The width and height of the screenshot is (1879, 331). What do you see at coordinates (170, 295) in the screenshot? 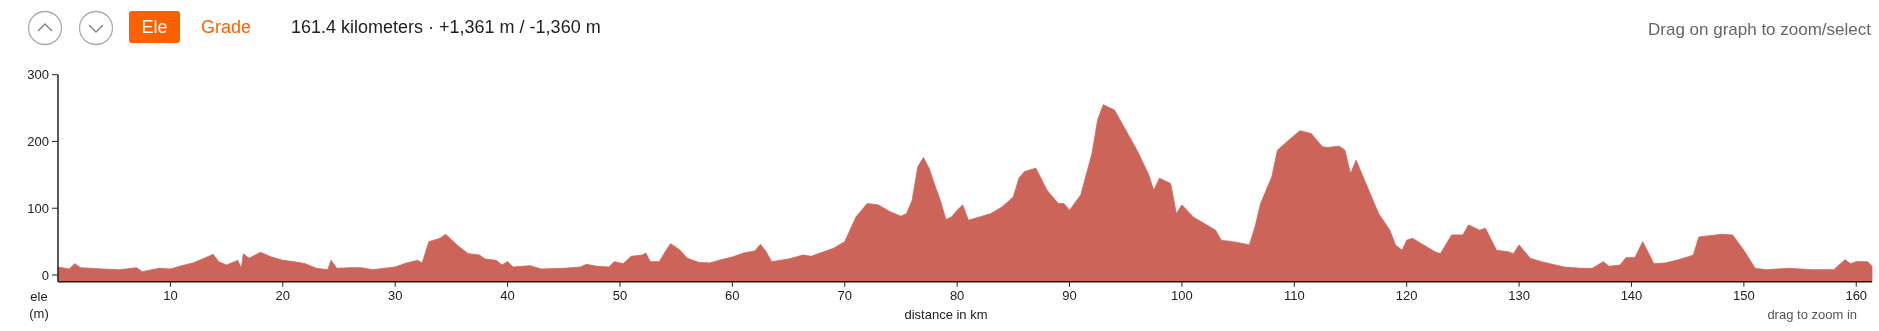
I see `x-tick-label: 10` at bounding box center [170, 295].